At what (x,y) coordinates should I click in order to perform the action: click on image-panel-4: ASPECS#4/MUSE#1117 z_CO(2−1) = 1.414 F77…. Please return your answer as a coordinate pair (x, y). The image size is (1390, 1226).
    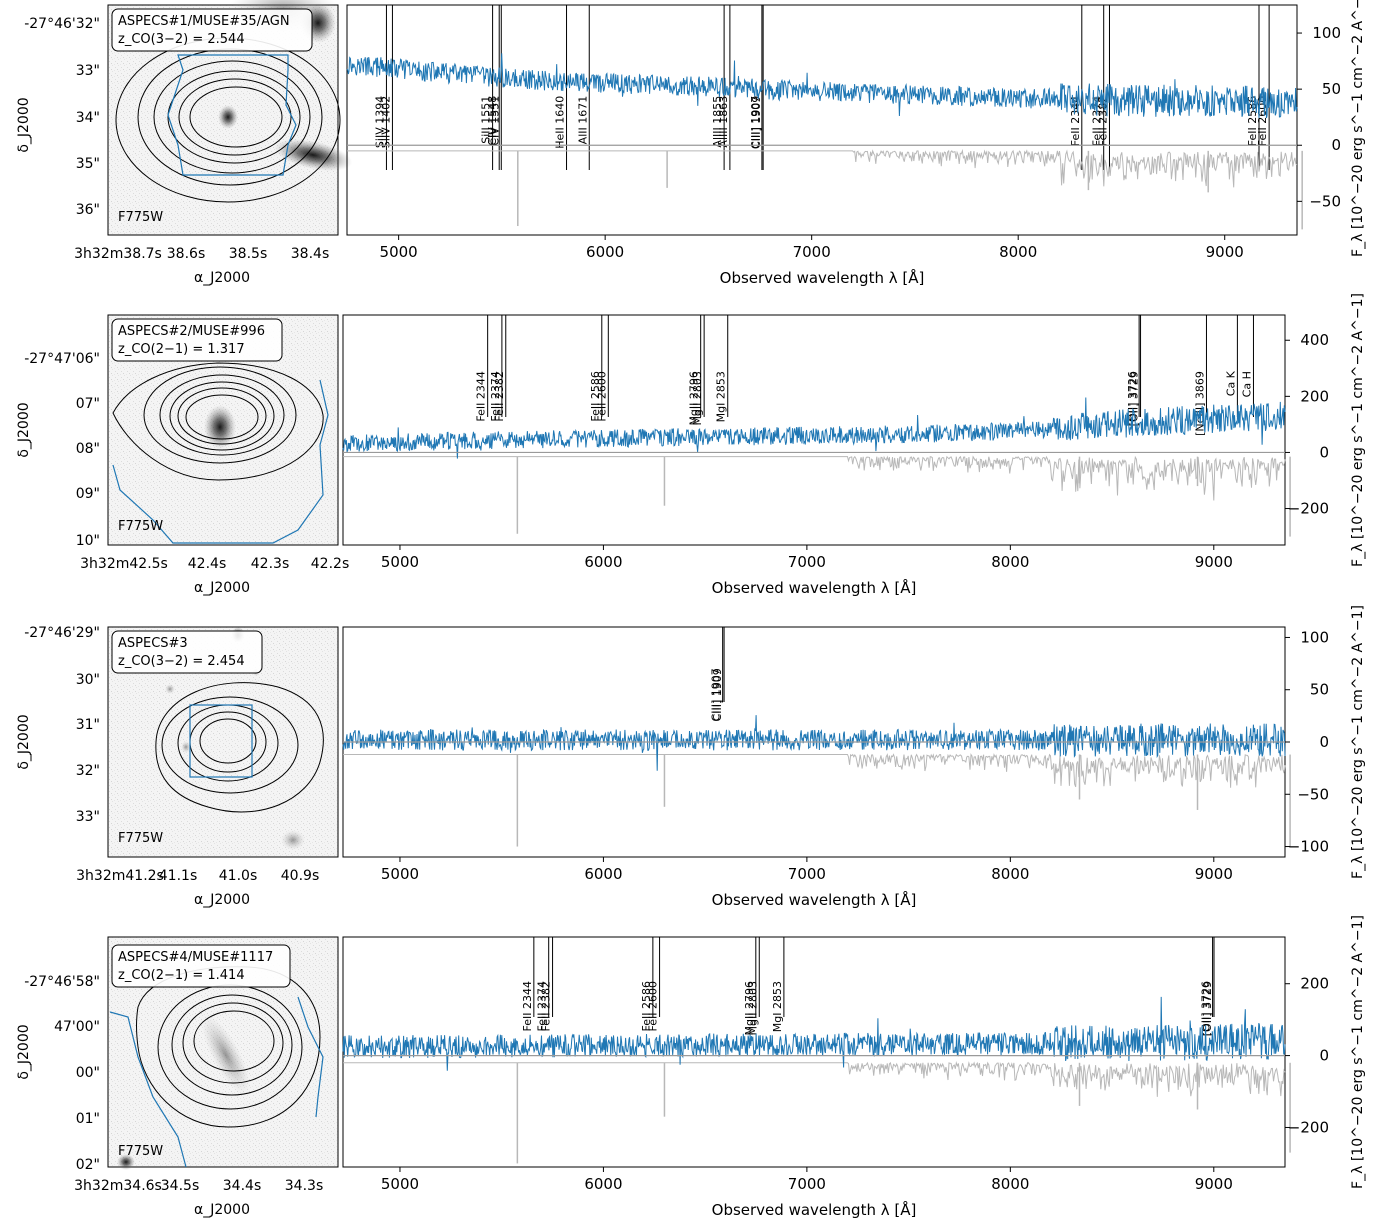
    Looking at the image, I should click on (223, 1053).